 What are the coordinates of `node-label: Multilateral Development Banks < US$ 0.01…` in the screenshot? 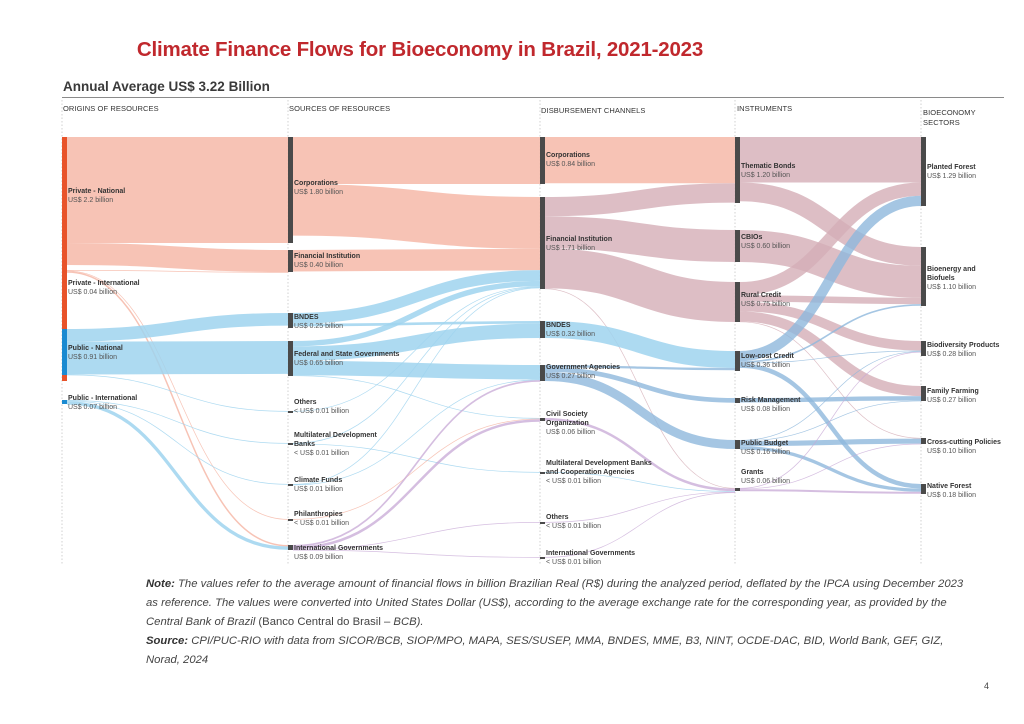 It's located at (339, 444).